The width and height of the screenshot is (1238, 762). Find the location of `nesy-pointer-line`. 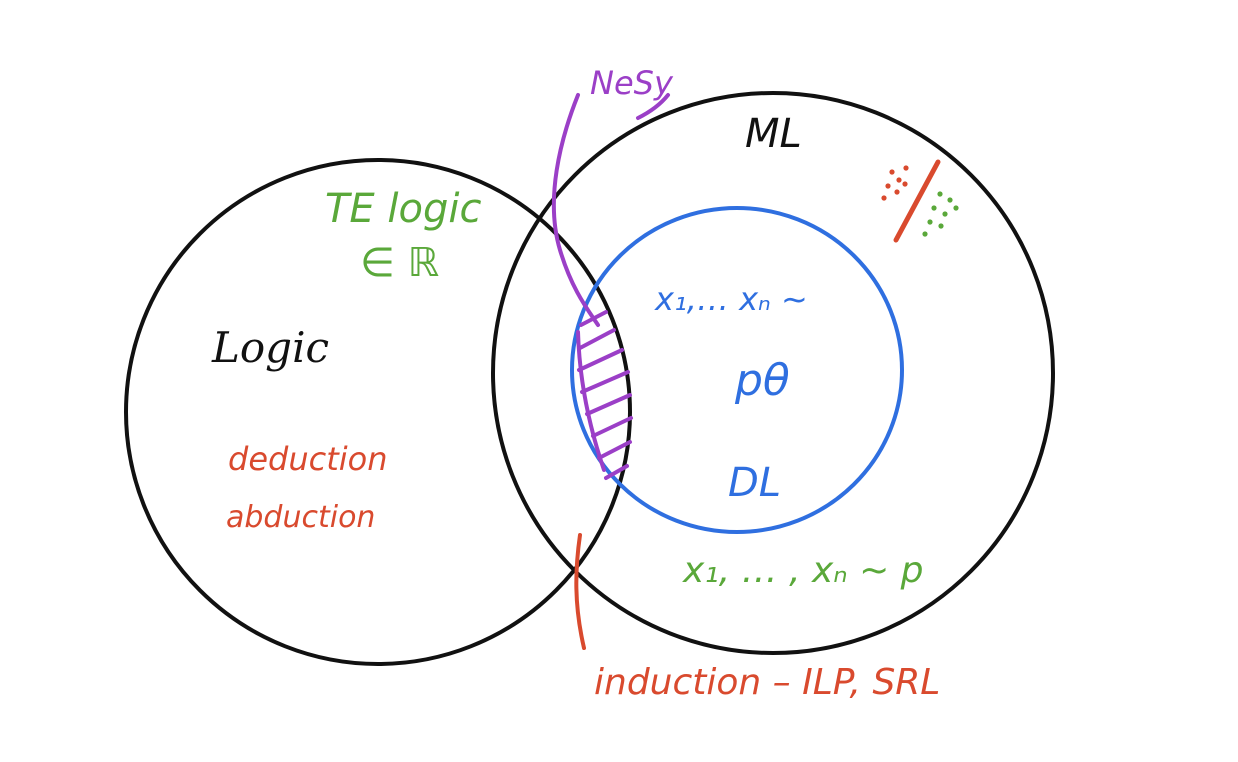

nesy-pointer-line is located at coordinates (575, 210).